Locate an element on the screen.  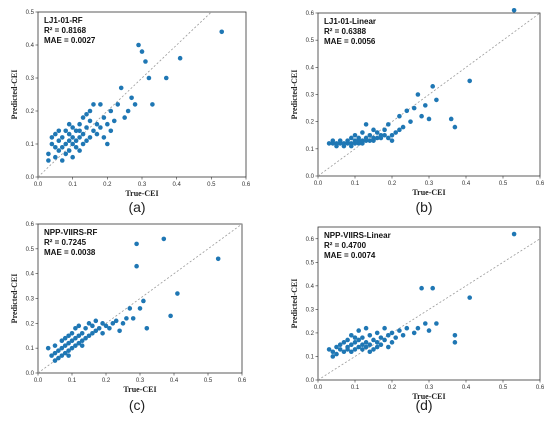
annotation-1: NPP-VIIRS-RF is located at coordinates (70, 232).